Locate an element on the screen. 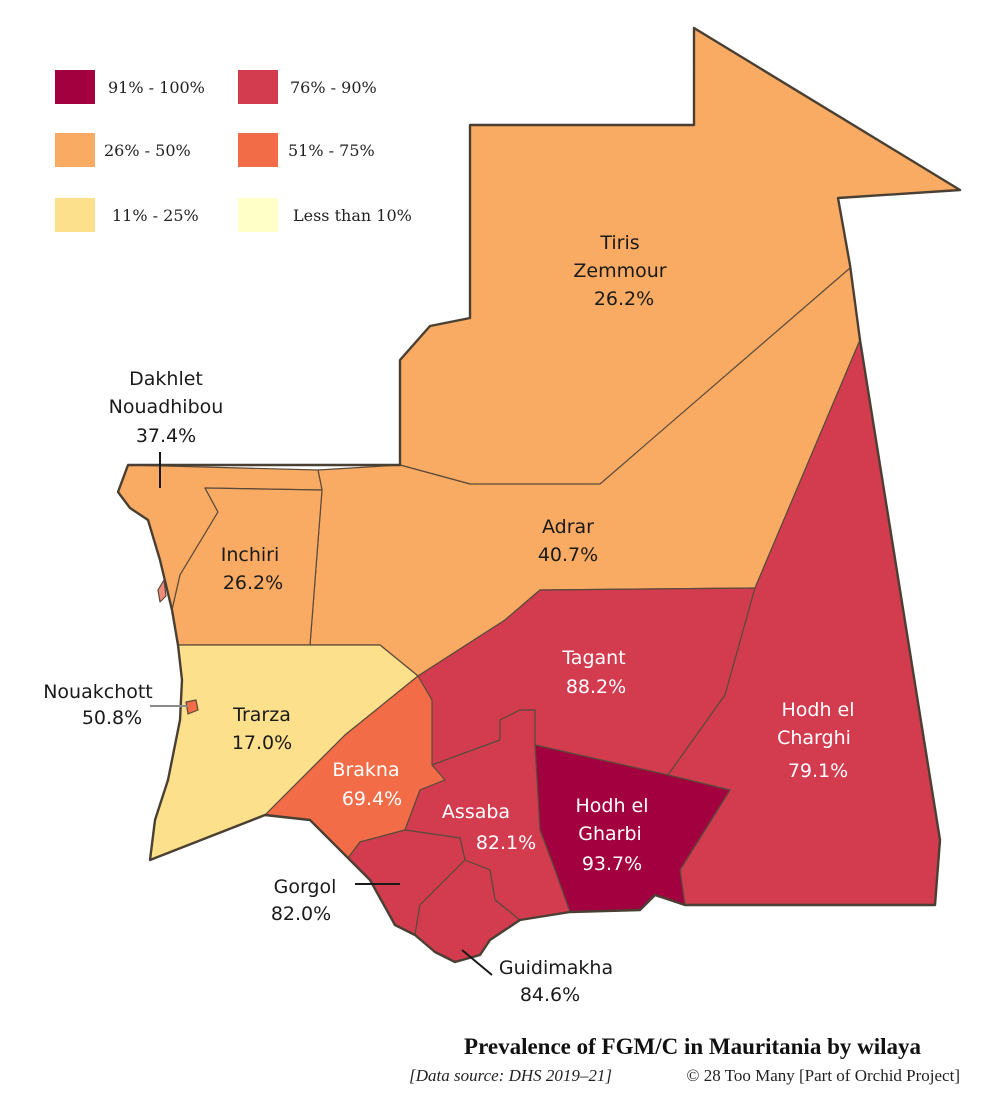  label-gorgol-value: 82.0% is located at coordinates (301, 914).